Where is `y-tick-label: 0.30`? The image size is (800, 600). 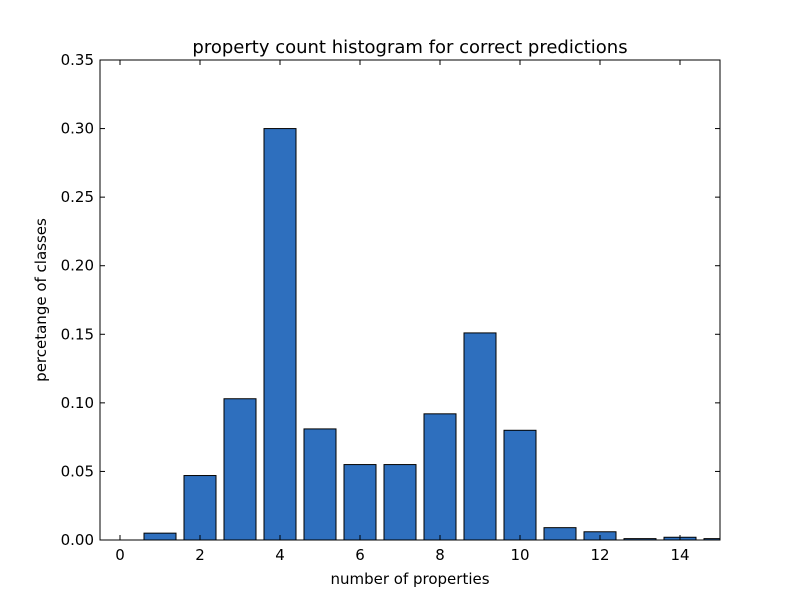
y-tick-label: 0.30 is located at coordinates (77, 129).